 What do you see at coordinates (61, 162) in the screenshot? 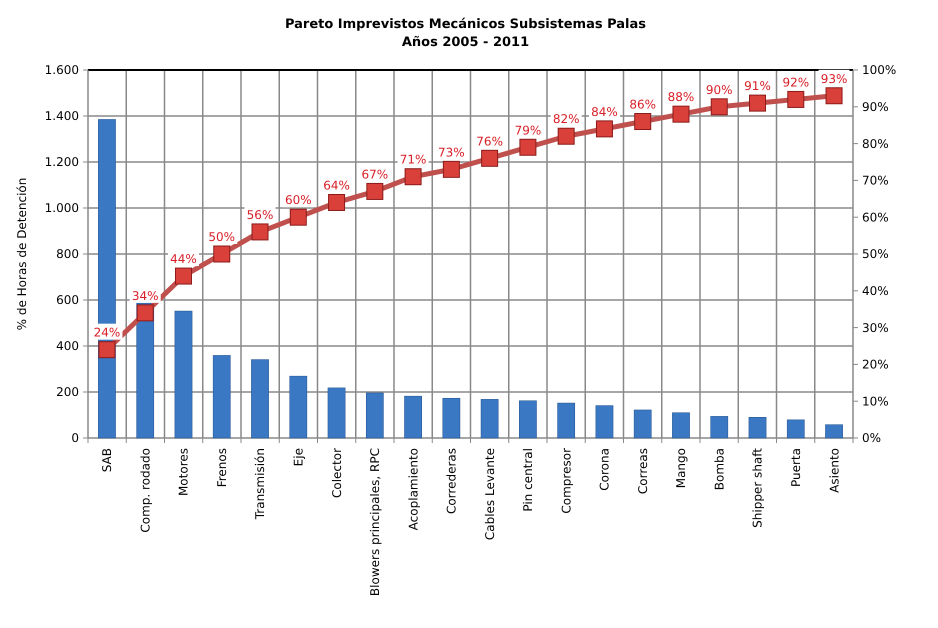
I see `y-tick-label: 1.200` at bounding box center [61, 162].